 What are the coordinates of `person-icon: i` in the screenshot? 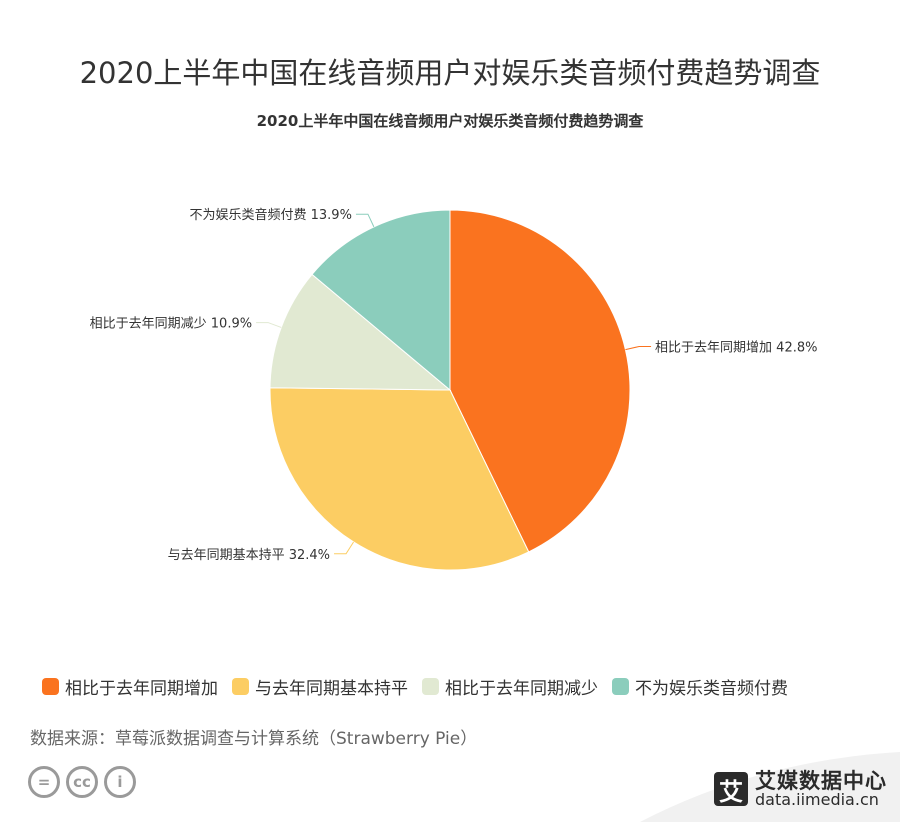 It's located at (120, 782).